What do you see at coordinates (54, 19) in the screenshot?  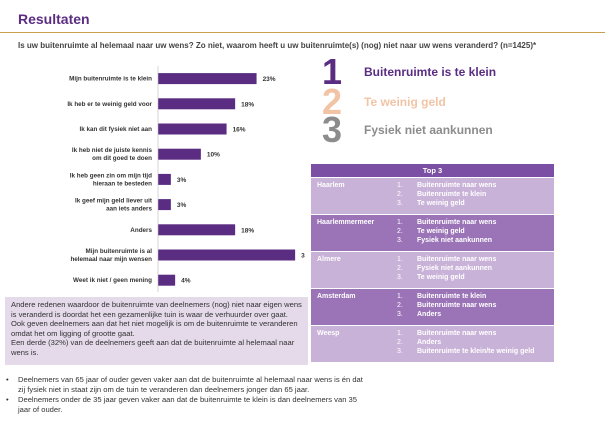 I see `page-title: Resultaten` at bounding box center [54, 19].